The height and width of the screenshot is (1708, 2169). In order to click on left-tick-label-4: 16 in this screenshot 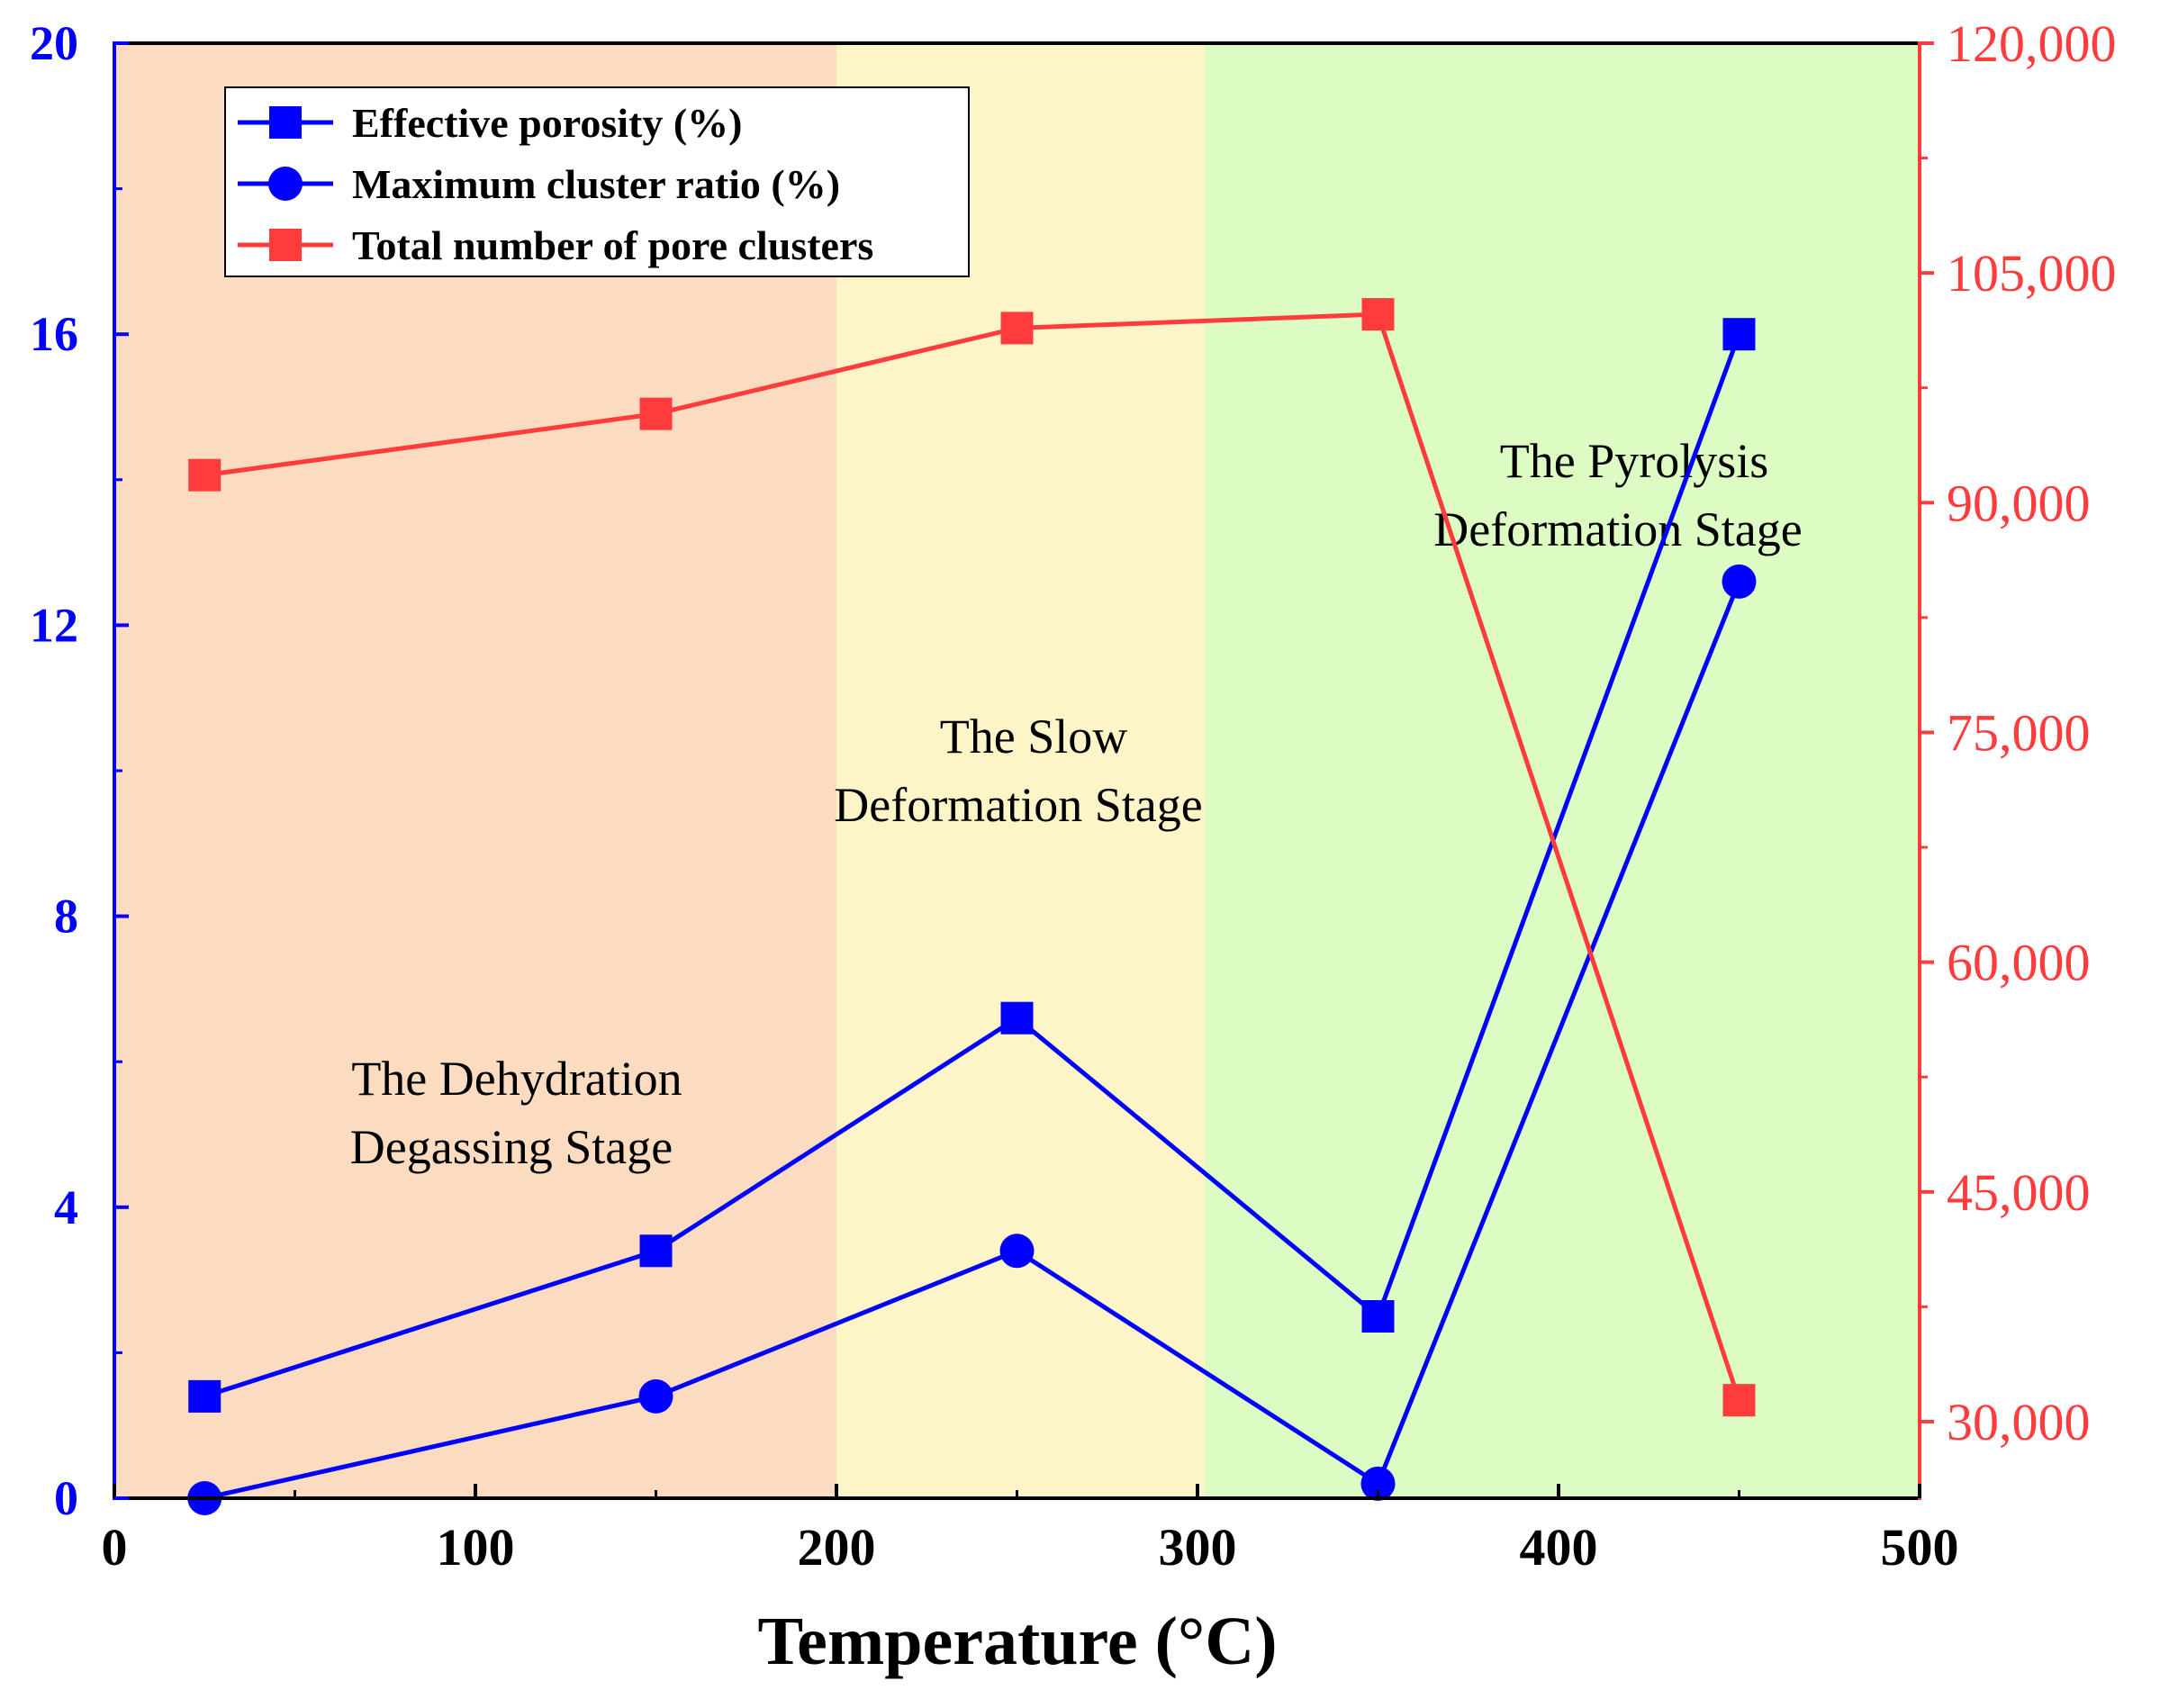, I will do `click(54, 334)`.